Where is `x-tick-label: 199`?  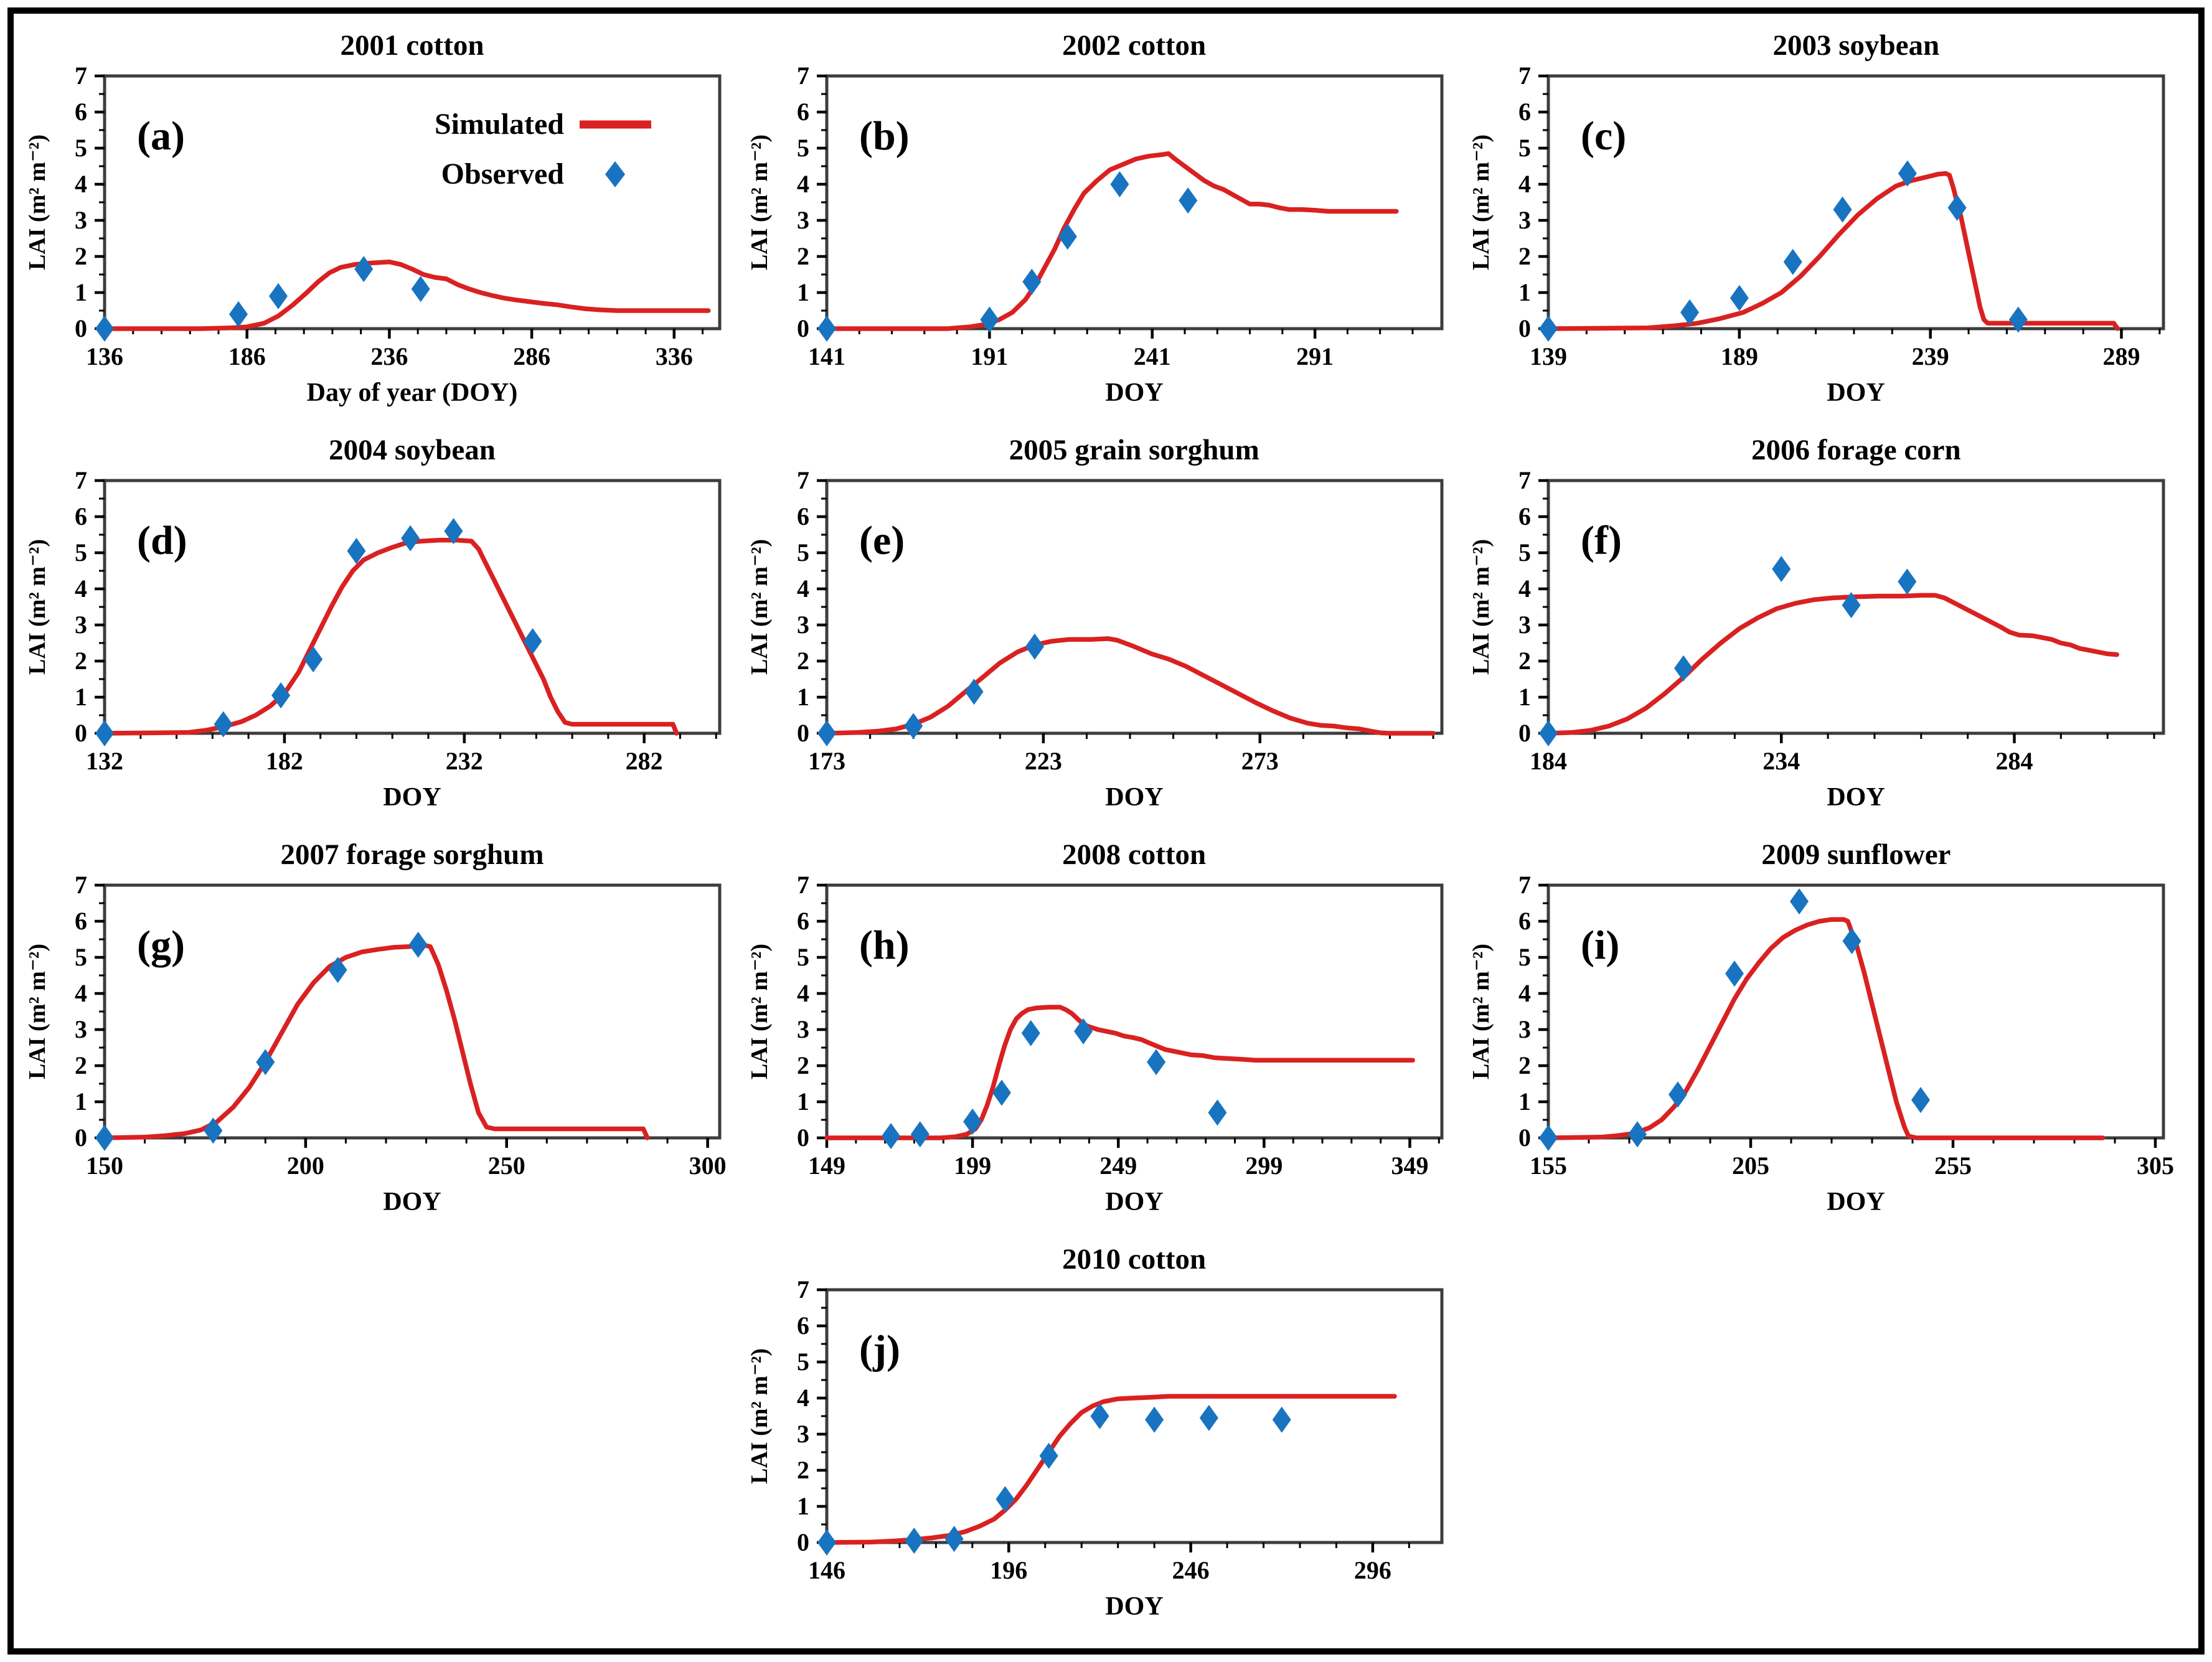
x-tick-label: 199 is located at coordinates (972, 1166).